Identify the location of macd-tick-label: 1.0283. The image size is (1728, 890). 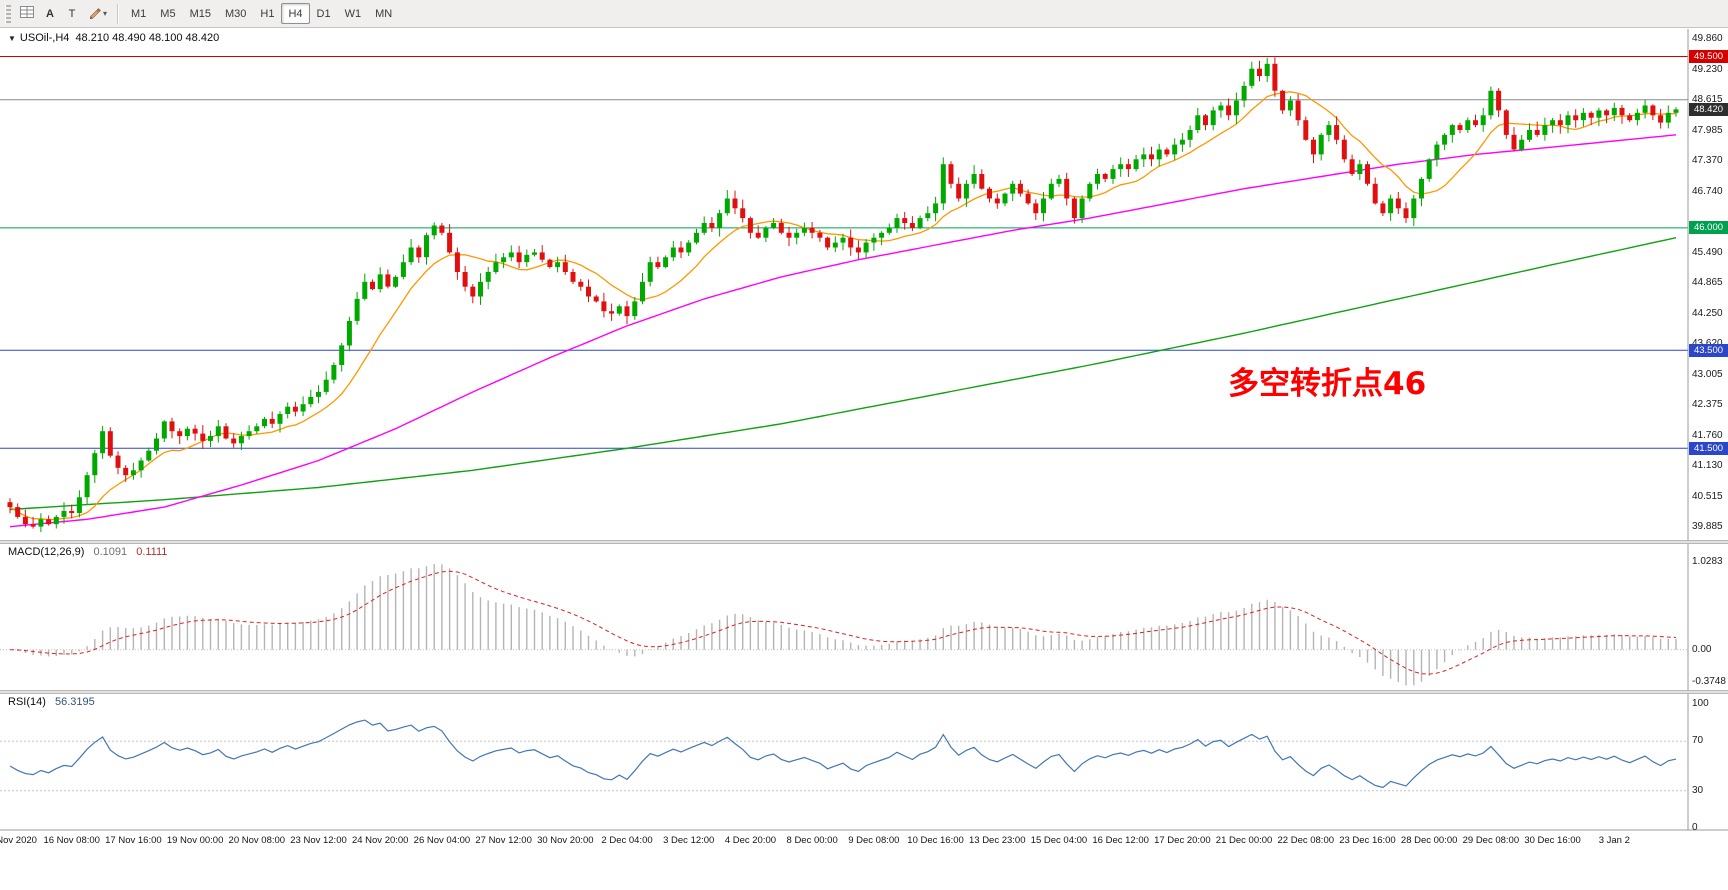
(1707, 562).